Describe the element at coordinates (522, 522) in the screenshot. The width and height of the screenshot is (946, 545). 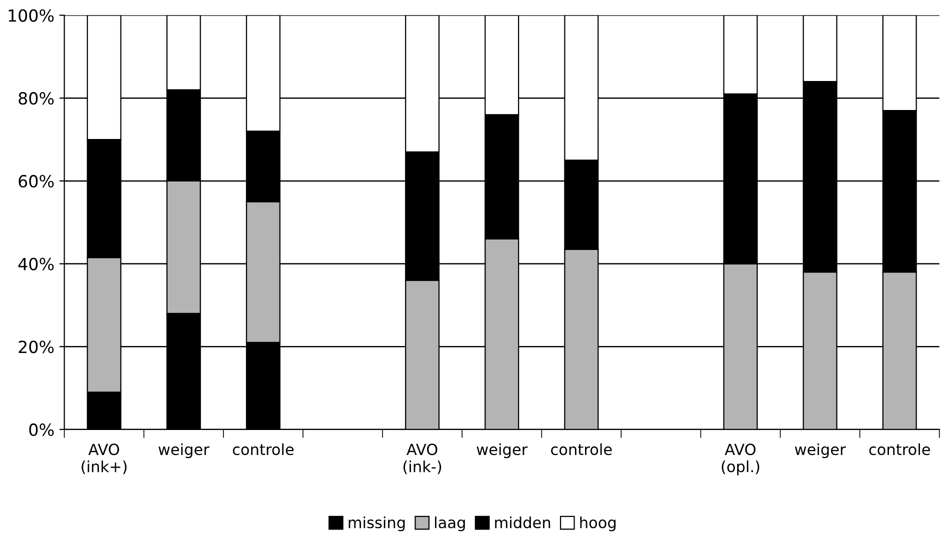
I see `legend-label: midden` at that location.